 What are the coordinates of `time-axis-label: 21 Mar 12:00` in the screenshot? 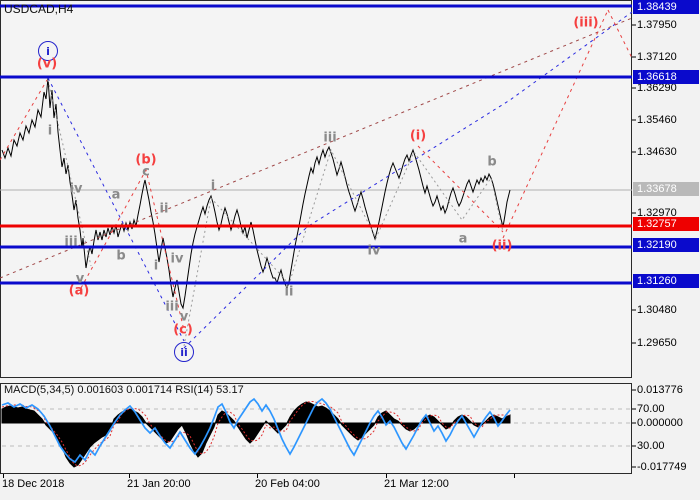 It's located at (416, 484).